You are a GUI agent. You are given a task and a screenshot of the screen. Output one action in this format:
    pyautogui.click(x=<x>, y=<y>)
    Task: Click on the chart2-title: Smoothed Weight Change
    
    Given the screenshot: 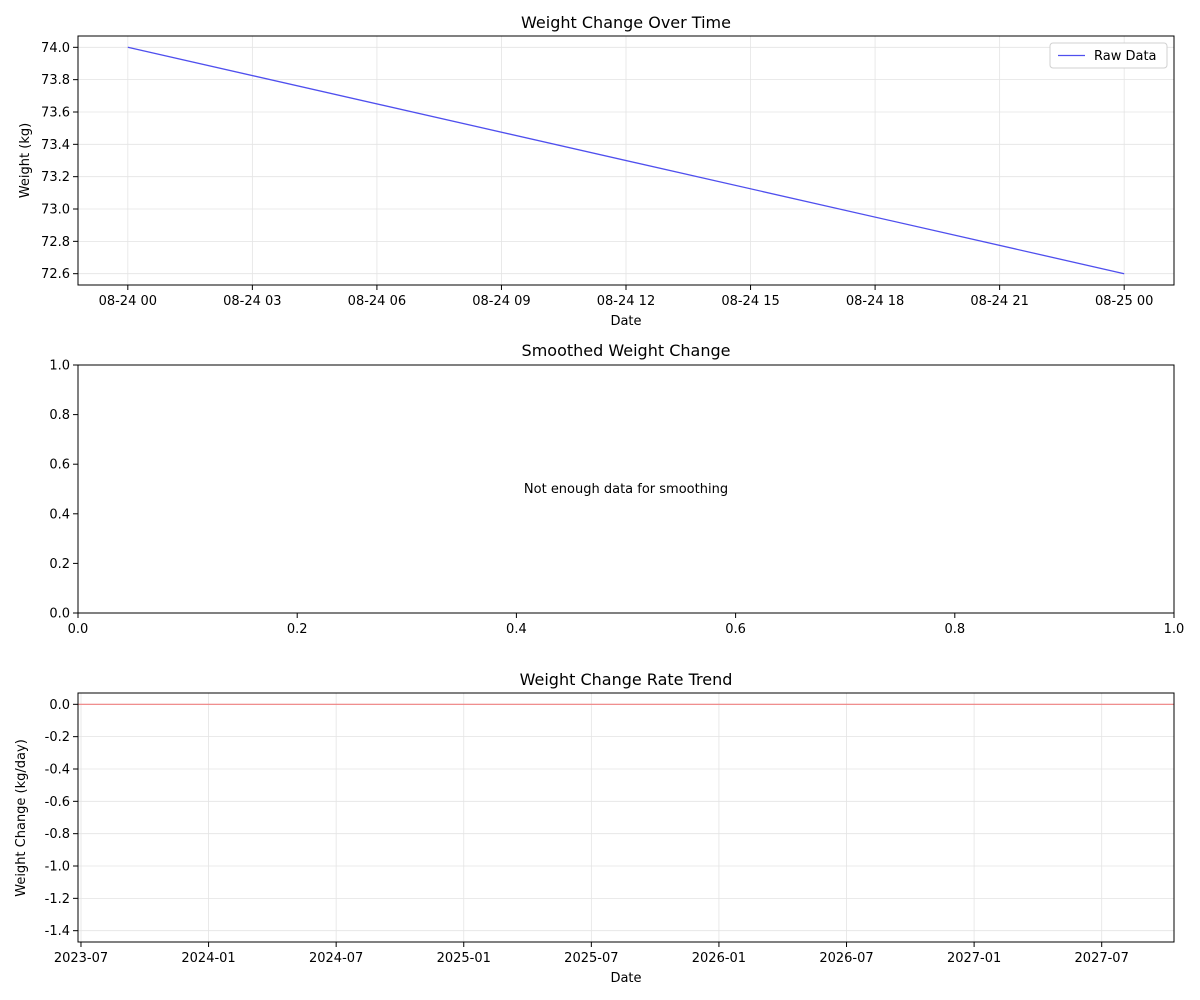 What is the action you would take?
    pyautogui.click(x=626, y=350)
    